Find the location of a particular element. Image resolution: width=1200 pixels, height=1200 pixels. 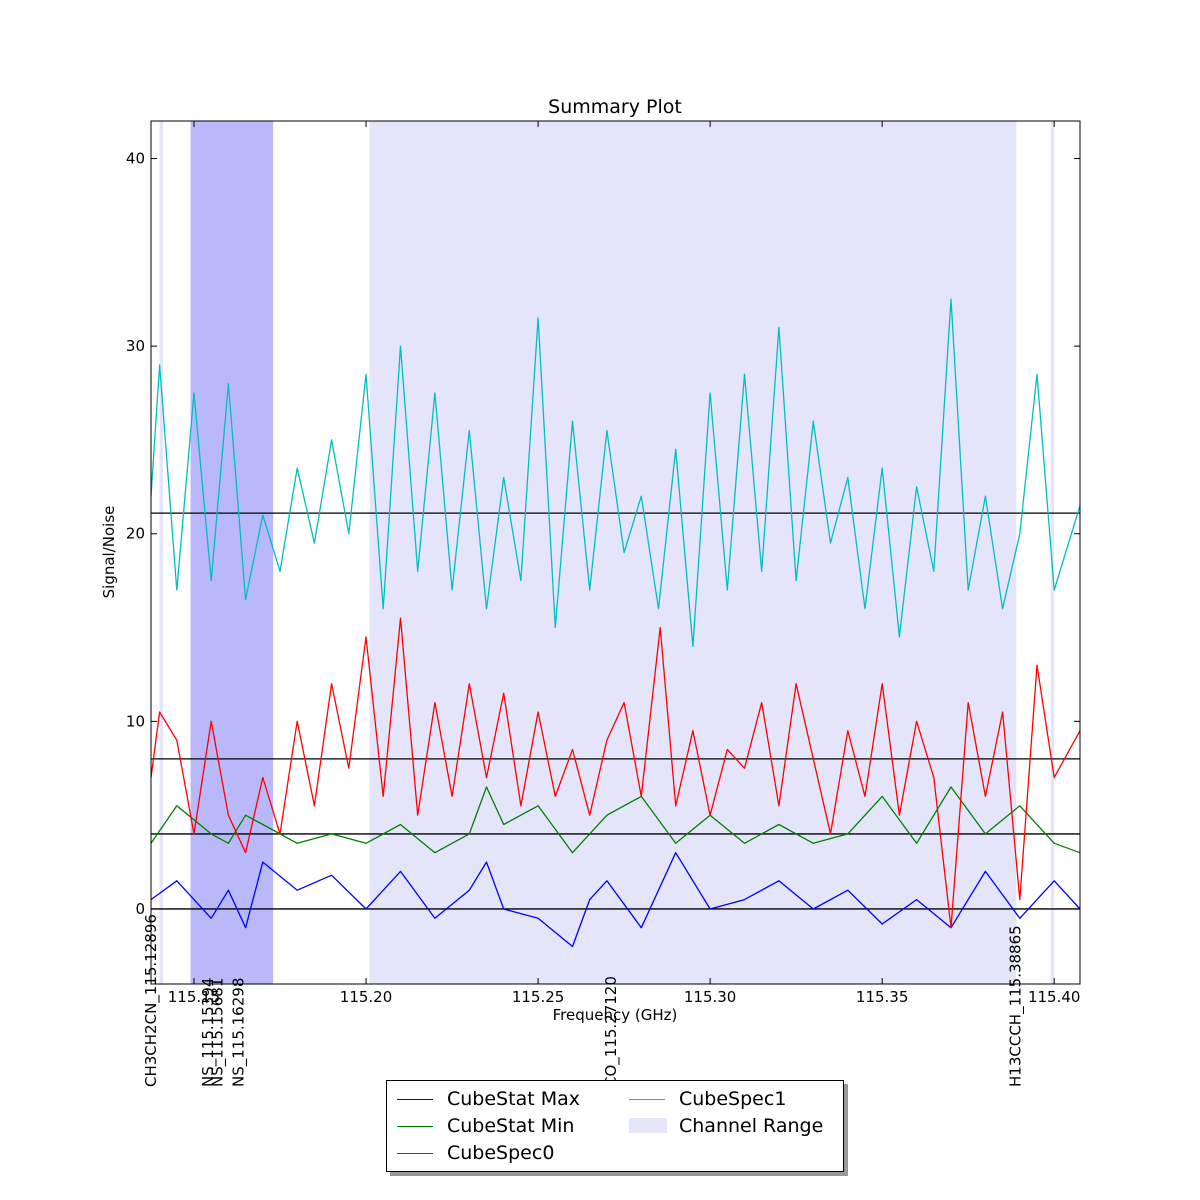

series-line-cubestat-max is located at coordinates (615, 900).